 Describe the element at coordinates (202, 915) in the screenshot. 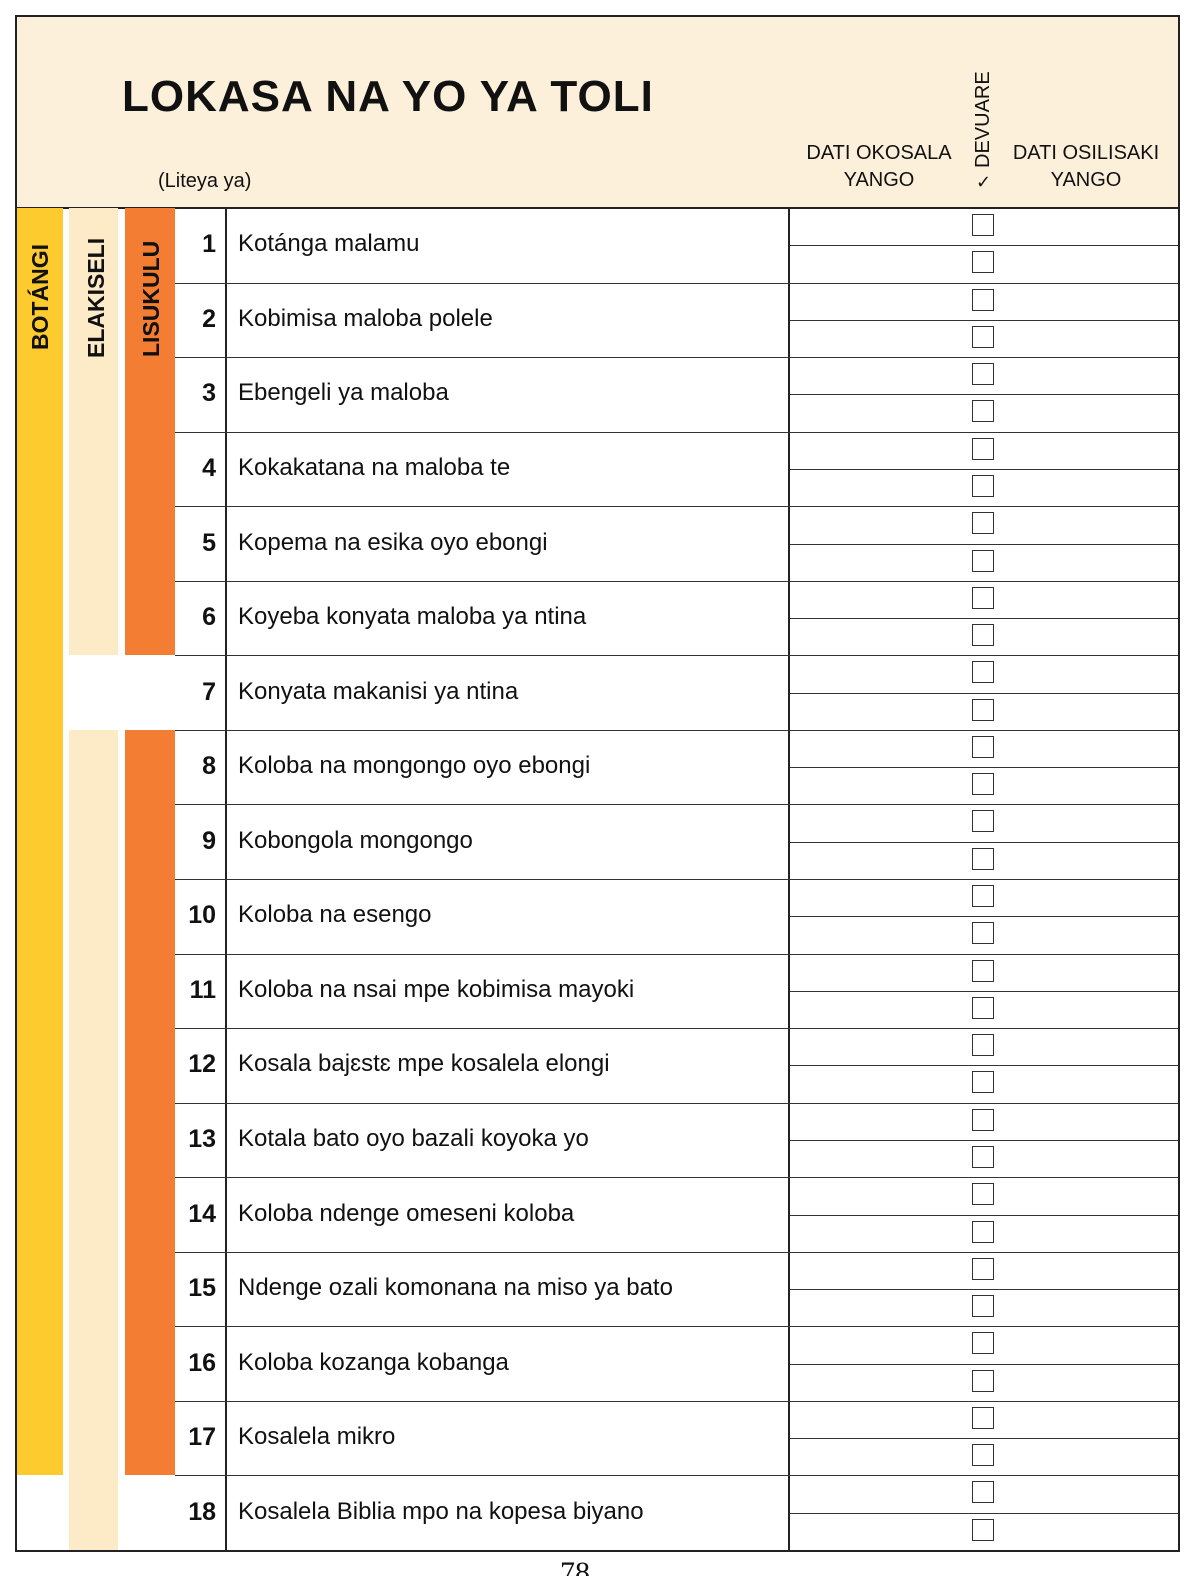

I see `row-number: 10` at that location.